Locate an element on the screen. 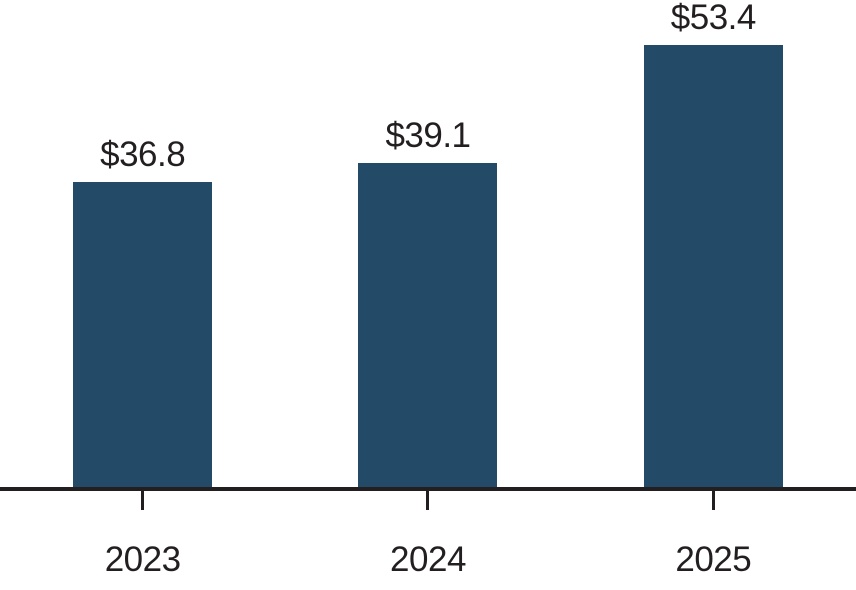  axis-tick-2025 is located at coordinates (713, 500).